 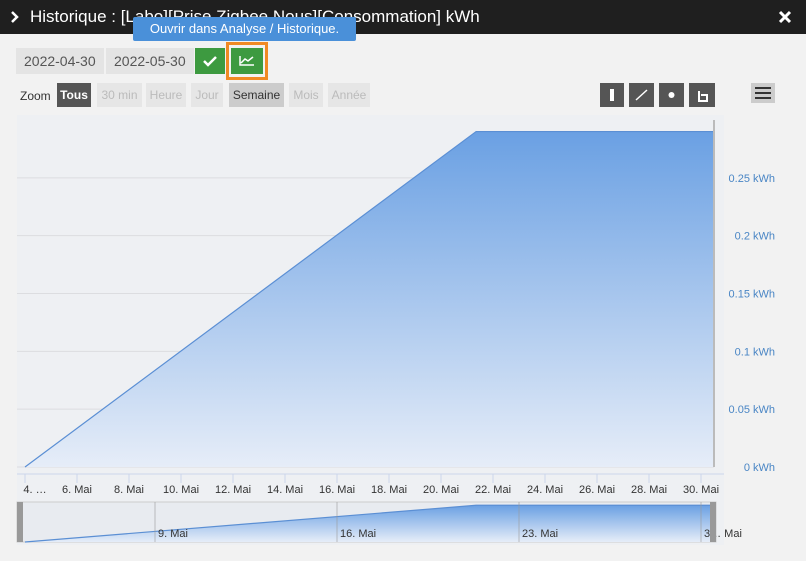 What do you see at coordinates (545, 490) in the screenshot?
I see `x-tick-label: 24. Mai` at bounding box center [545, 490].